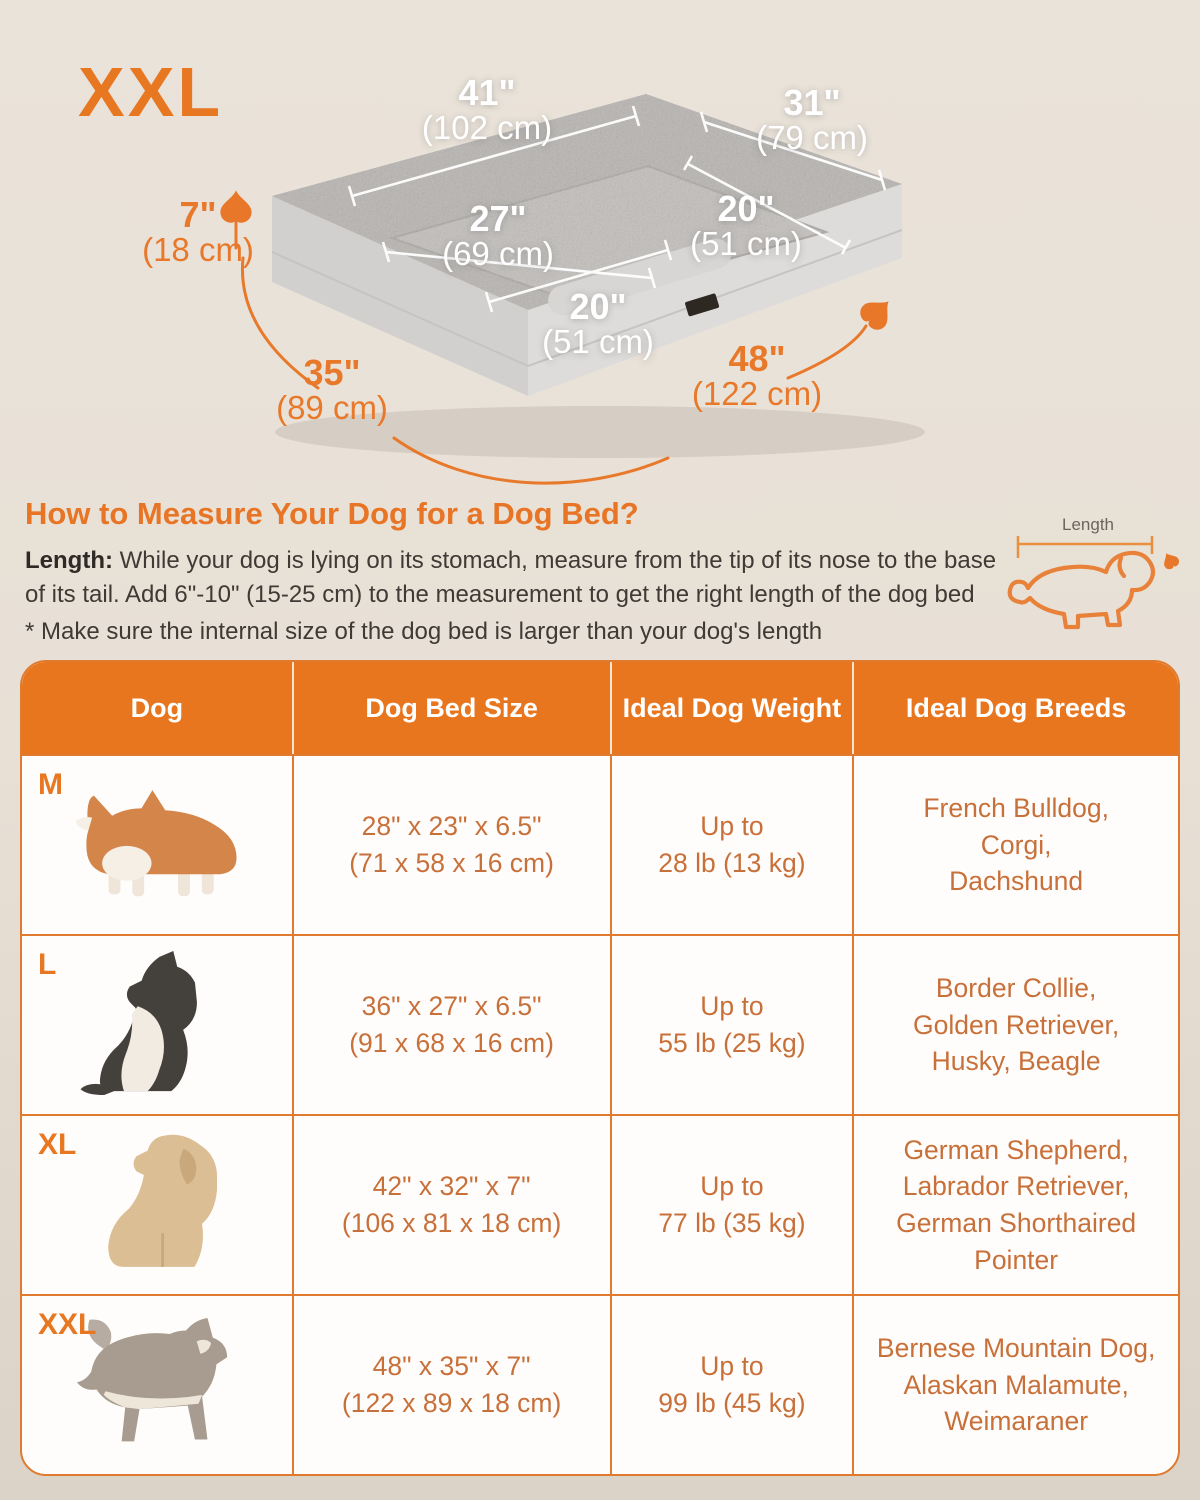  I want to click on guide-length-label: Length:, so click(69, 560).